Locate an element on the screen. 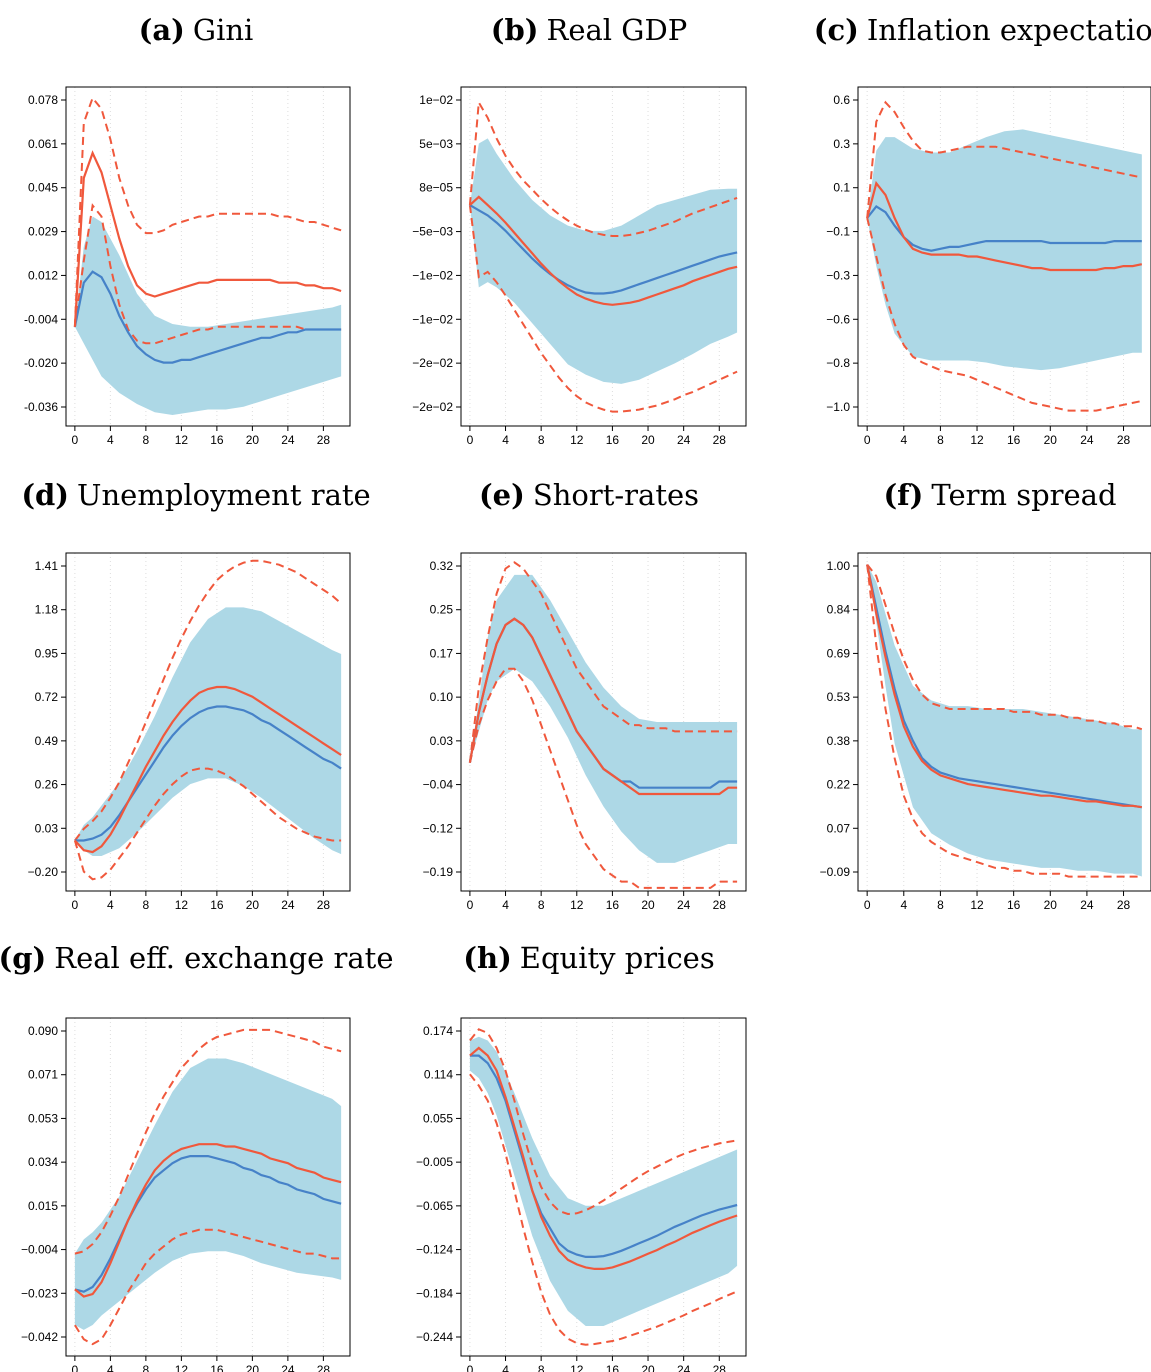 The image size is (1151, 1372). y-tick-label: −0.09 is located at coordinates (835, 872).